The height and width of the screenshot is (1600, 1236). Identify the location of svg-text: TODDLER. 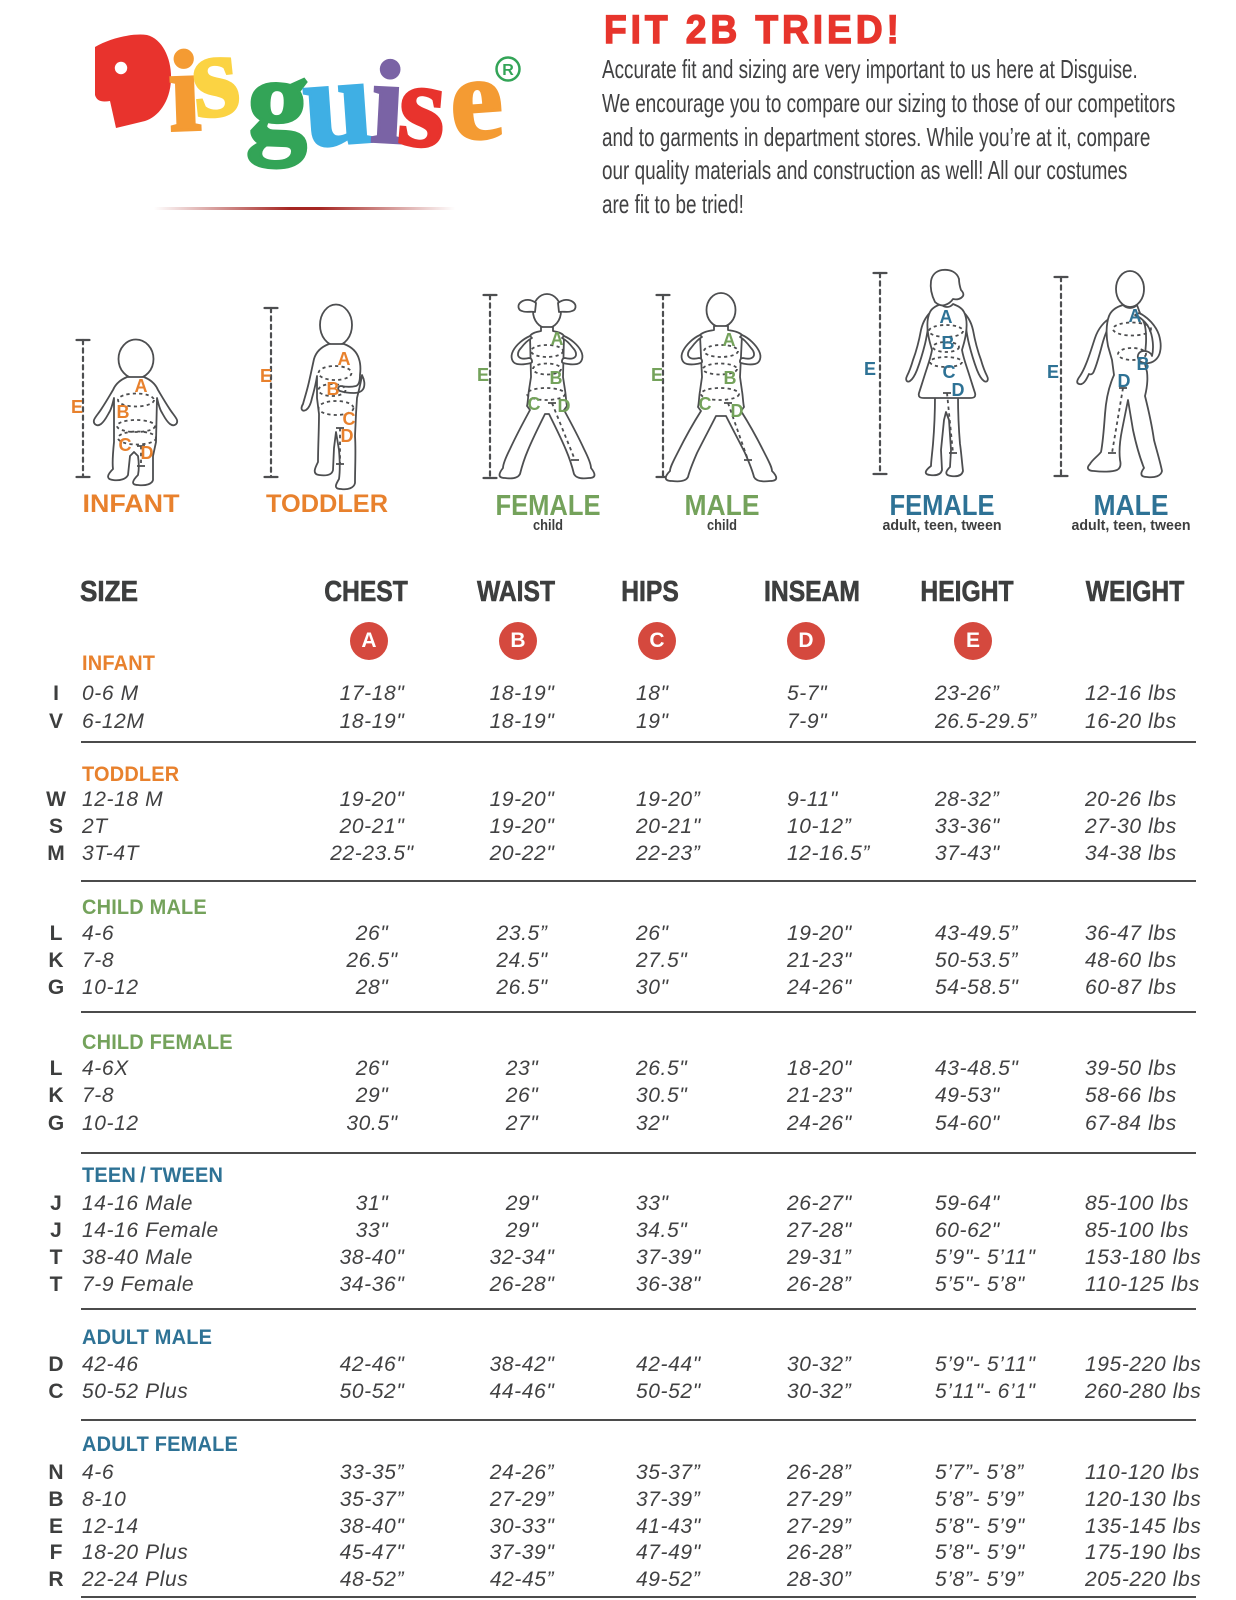
(327, 504).